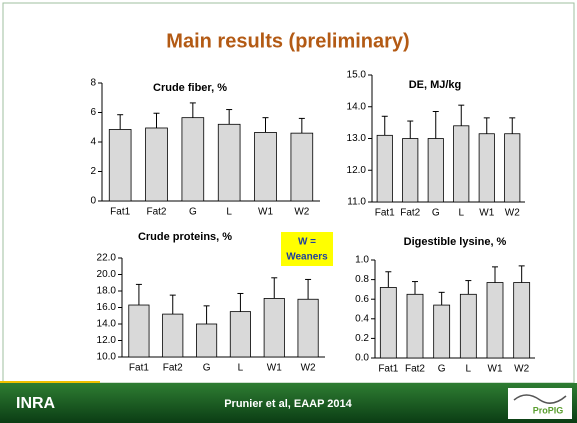  What do you see at coordinates (362, 358) in the screenshot?
I see `y-tick-label: 0.0` at bounding box center [362, 358].